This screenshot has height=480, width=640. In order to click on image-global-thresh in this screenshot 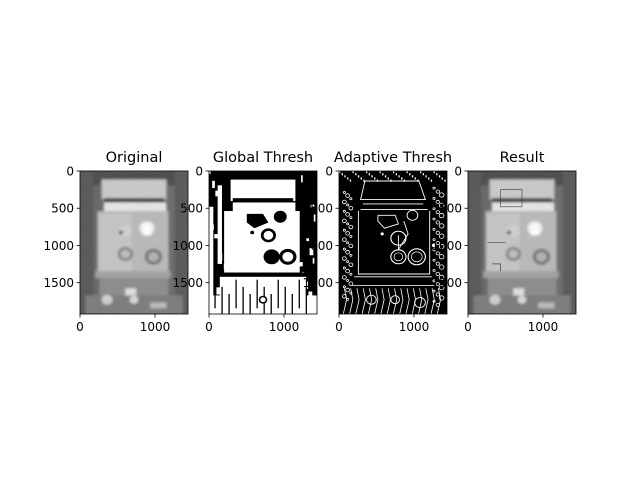, I will do `click(263, 242)`.